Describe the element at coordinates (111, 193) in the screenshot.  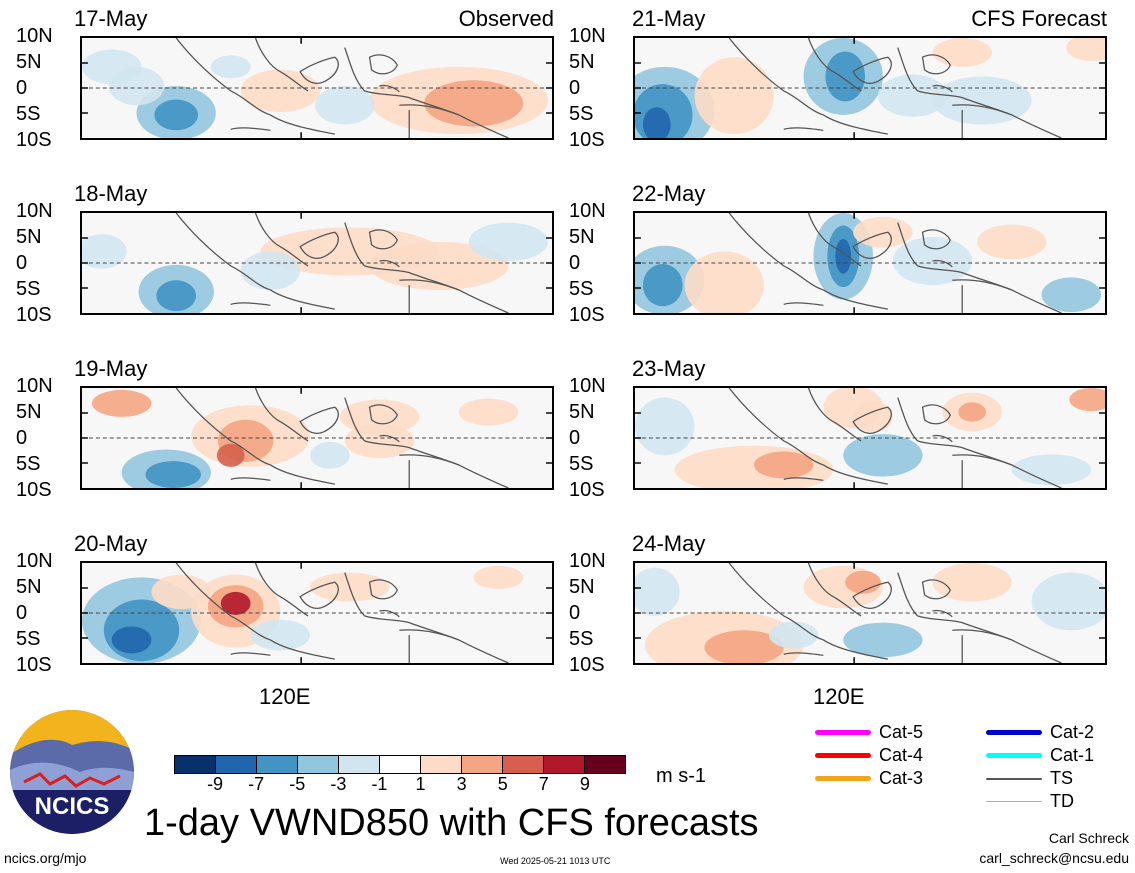
I see `panel-date-label: 18-May` at that location.